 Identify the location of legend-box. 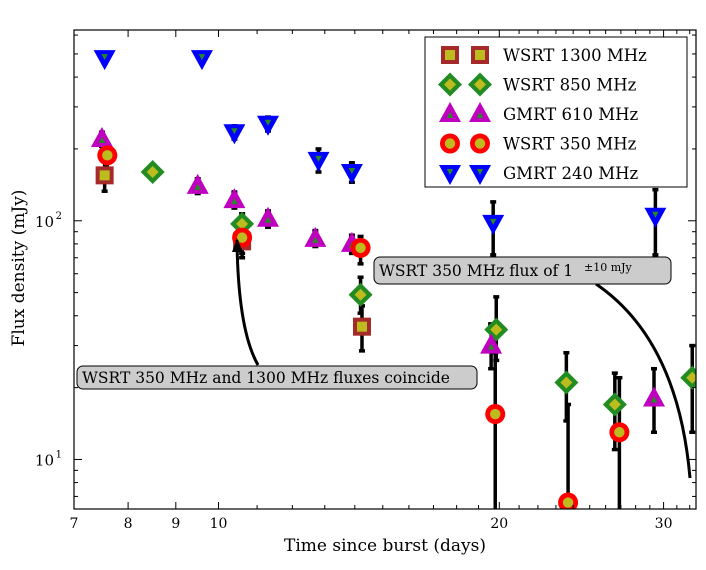
(556, 112).